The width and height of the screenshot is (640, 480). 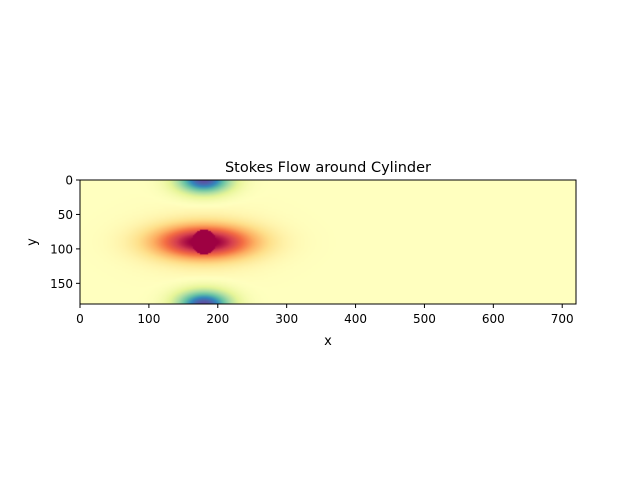 What do you see at coordinates (424, 319) in the screenshot?
I see `x-tick-label: 500` at bounding box center [424, 319].